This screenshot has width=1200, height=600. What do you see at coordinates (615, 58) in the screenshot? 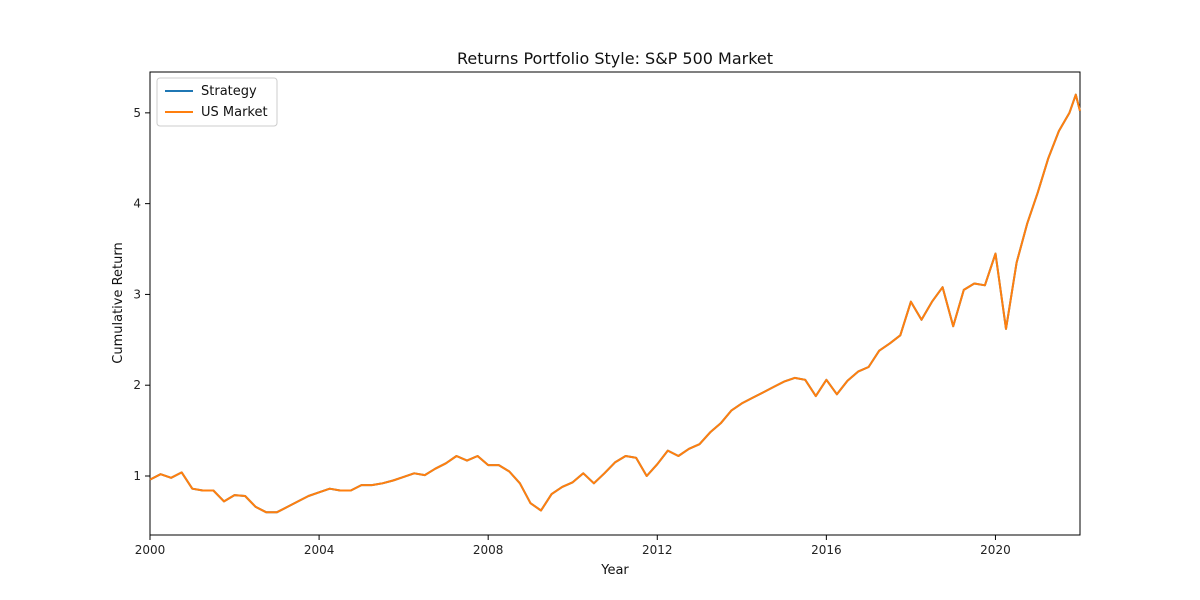
I see `chart-title: Returns Portfolio Style: S&P 500 Market` at bounding box center [615, 58].